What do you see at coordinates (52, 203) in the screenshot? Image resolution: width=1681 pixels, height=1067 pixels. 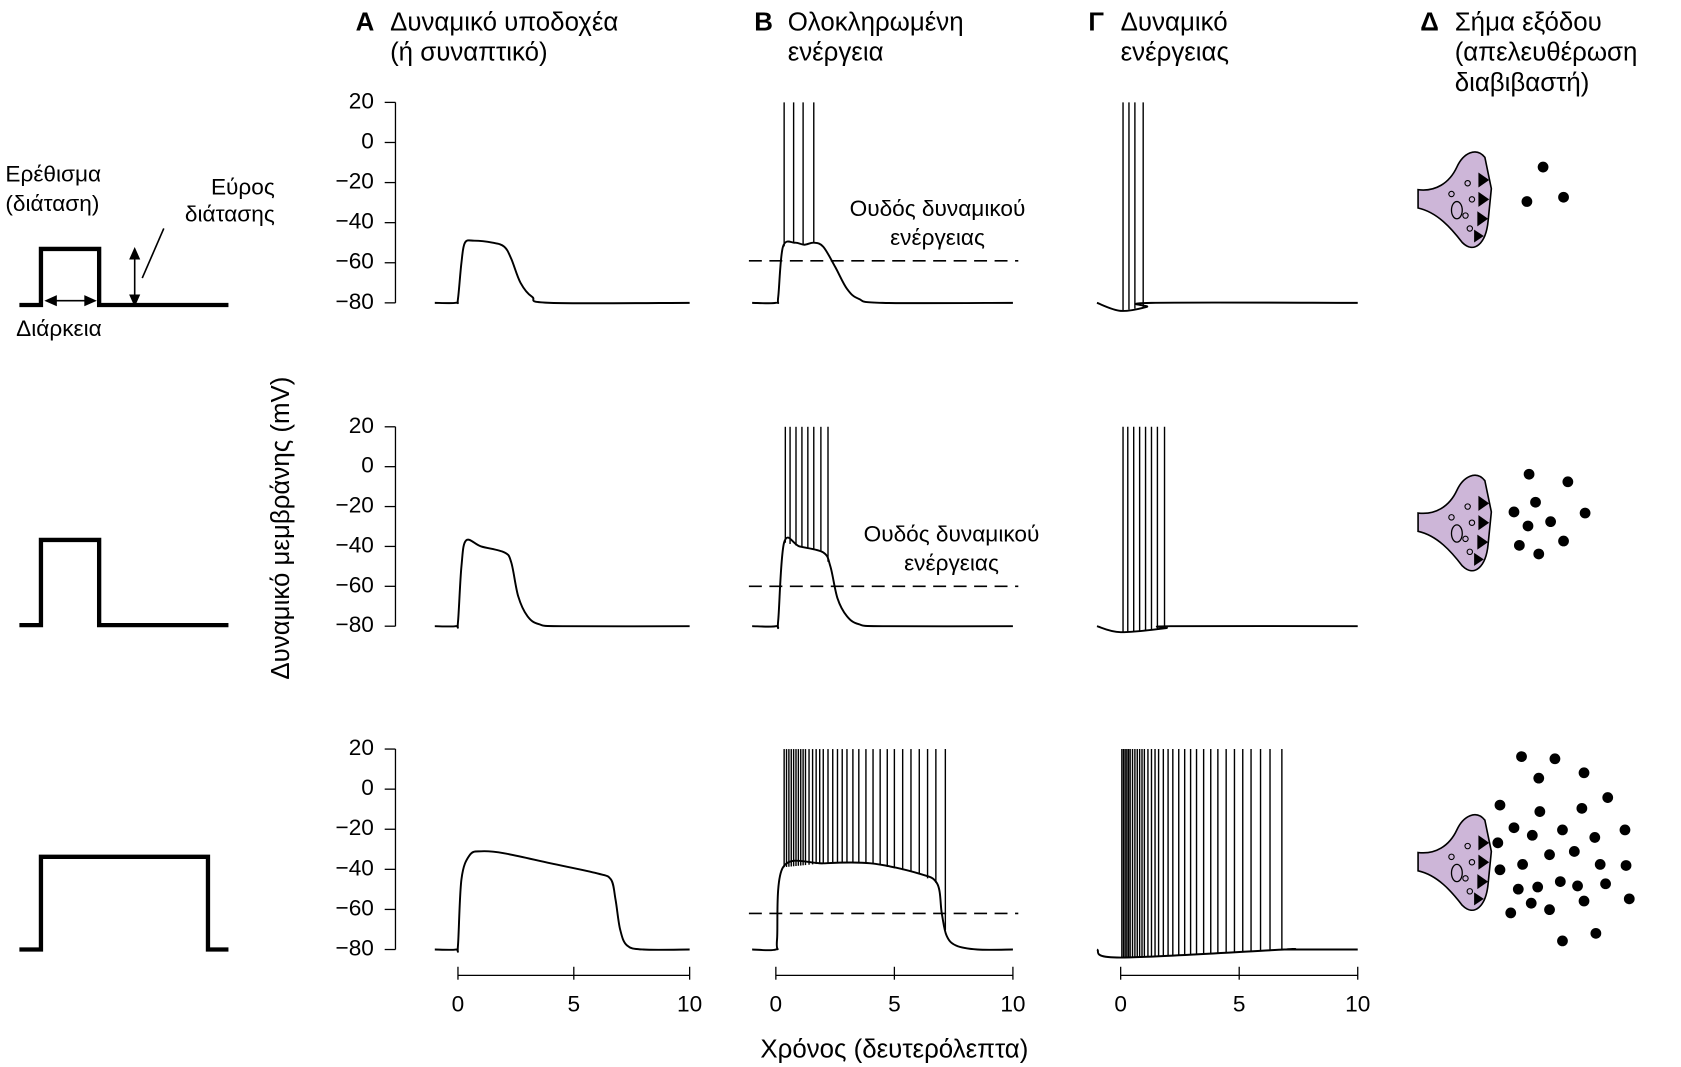 I see `stimulus-title: (διάταση)` at bounding box center [52, 203].